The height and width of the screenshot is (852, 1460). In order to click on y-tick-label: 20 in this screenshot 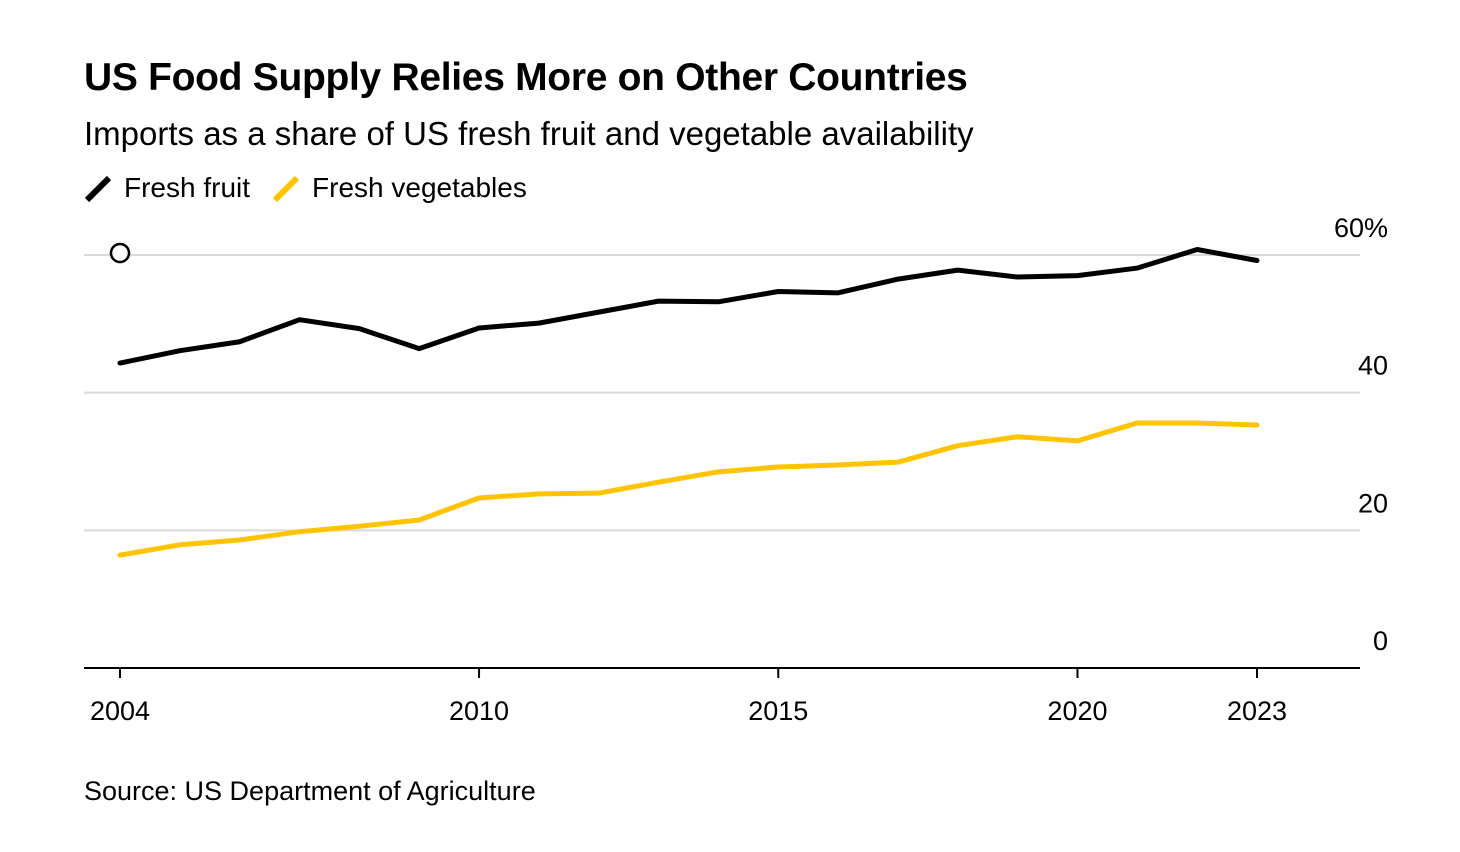, I will do `click(1373, 503)`.